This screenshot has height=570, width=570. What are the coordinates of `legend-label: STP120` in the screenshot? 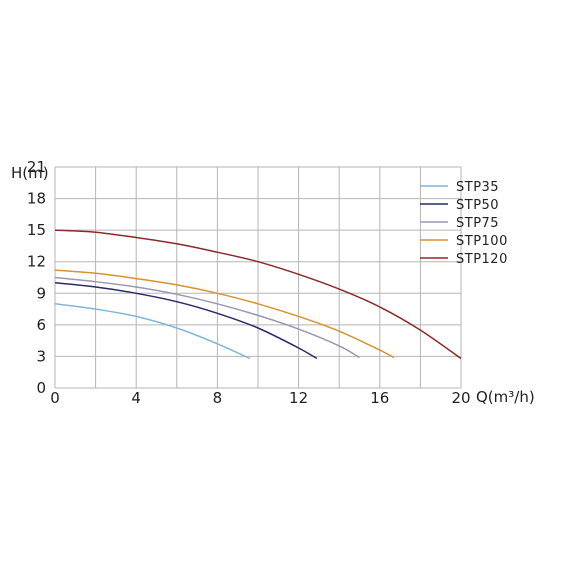 It's located at (482, 259).